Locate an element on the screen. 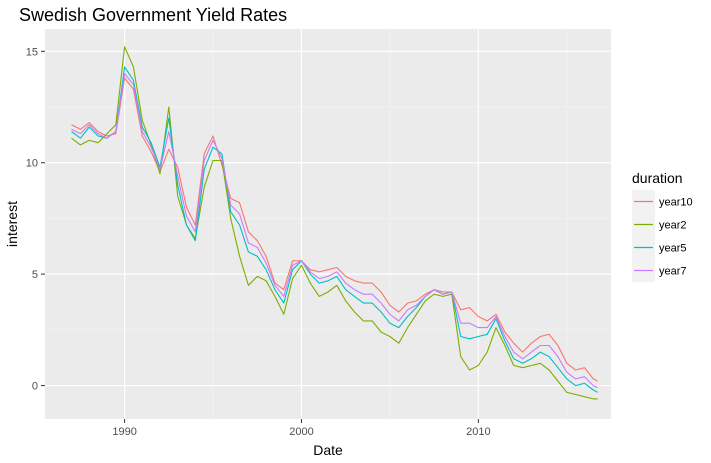  legend: duration year10 year2 year5 year7 is located at coordinates (662, 226).